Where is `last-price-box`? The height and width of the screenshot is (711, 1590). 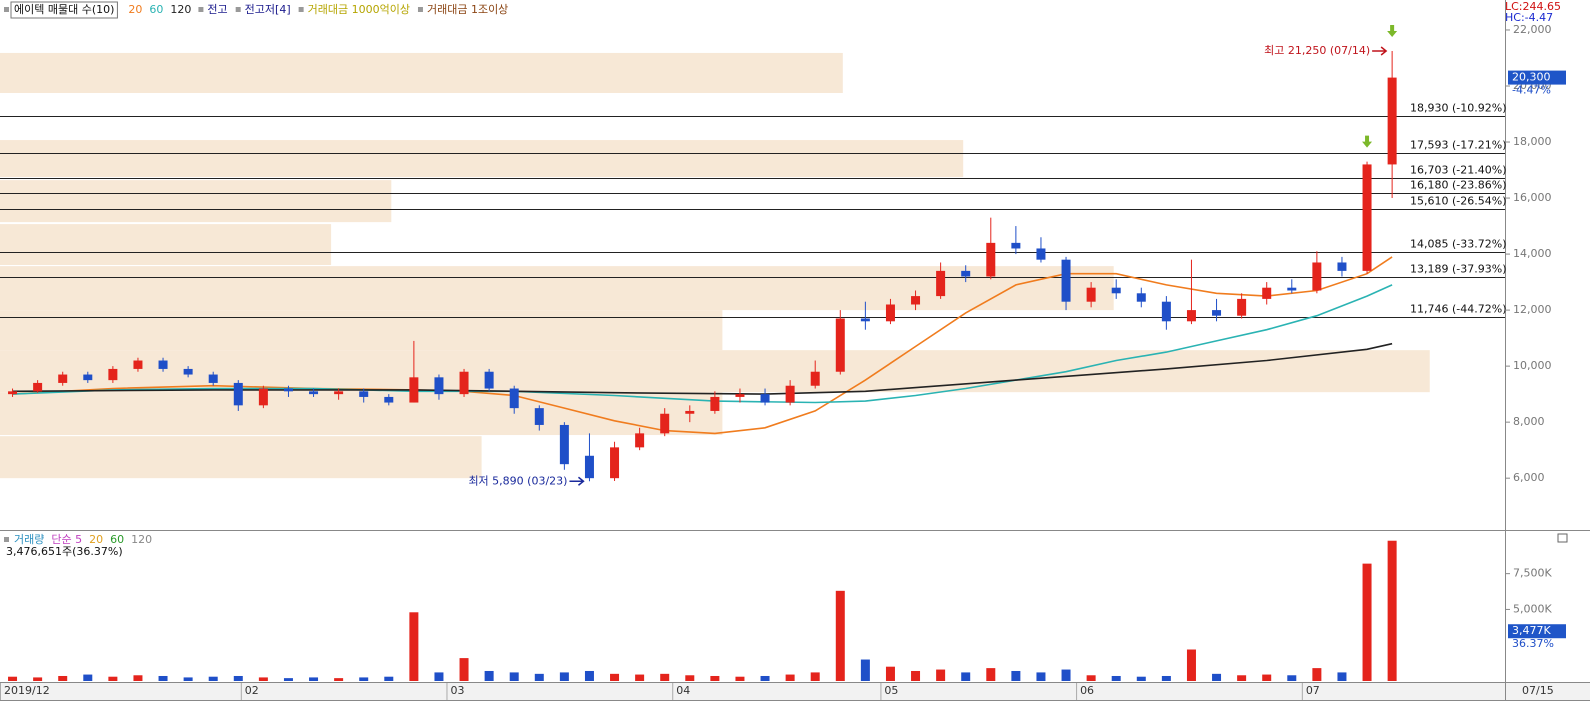
last-price-box is located at coordinates (1537, 77).